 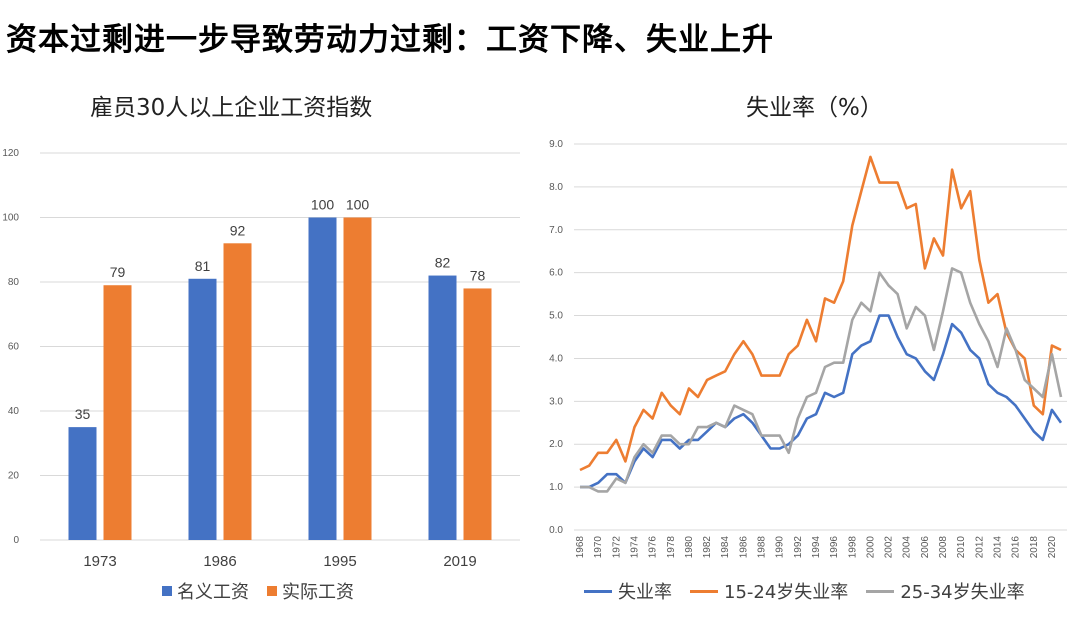 I want to click on bar-chart-title: 雇员30人以上企业工资指数, so click(x=231, y=108).